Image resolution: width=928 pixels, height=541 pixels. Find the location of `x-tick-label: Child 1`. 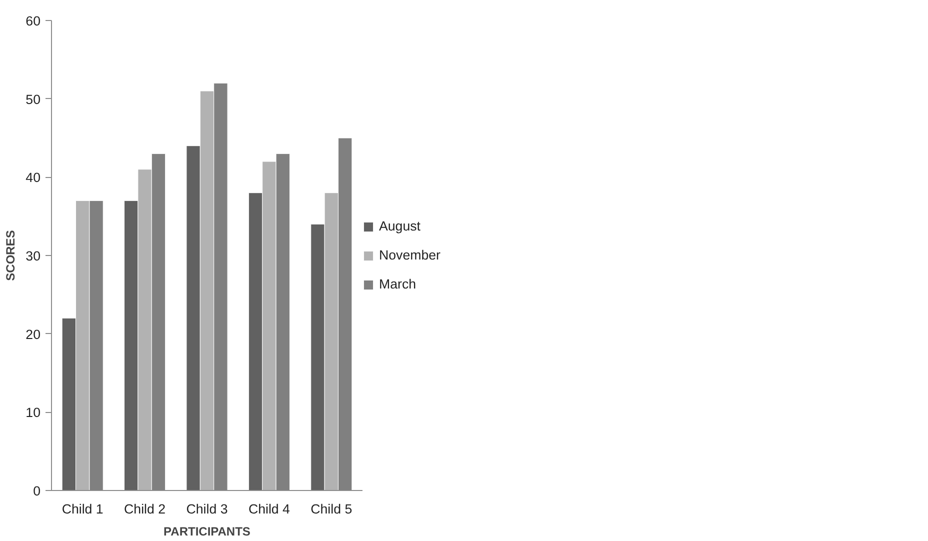

x-tick-label: Child 1 is located at coordinates (83, 509).